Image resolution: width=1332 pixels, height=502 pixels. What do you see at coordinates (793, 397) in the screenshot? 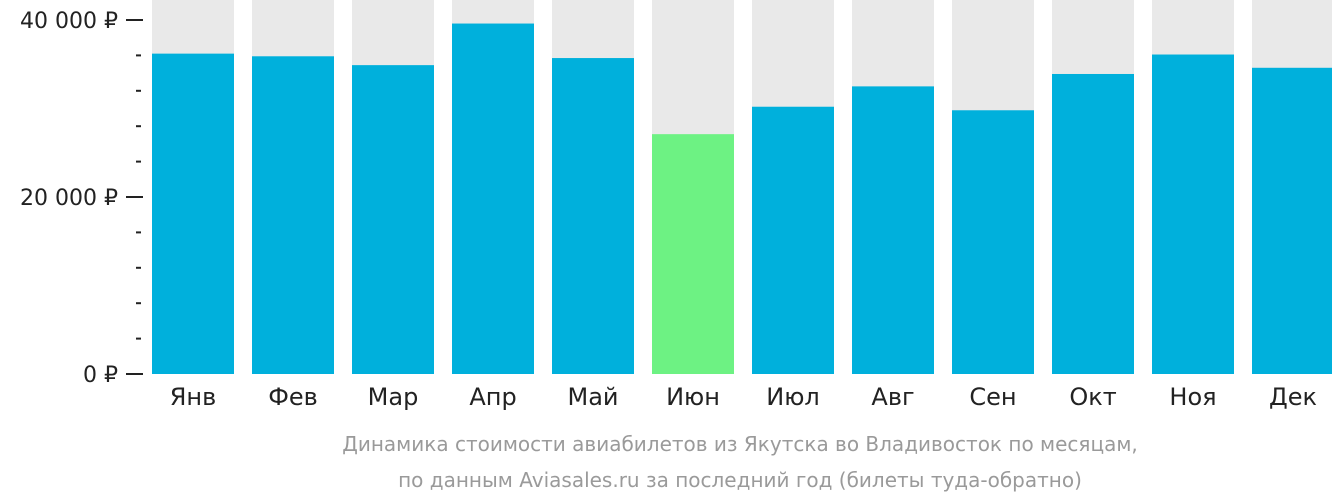
I see `x-tick-label-7: Июл` at bounding box center [793, 397].